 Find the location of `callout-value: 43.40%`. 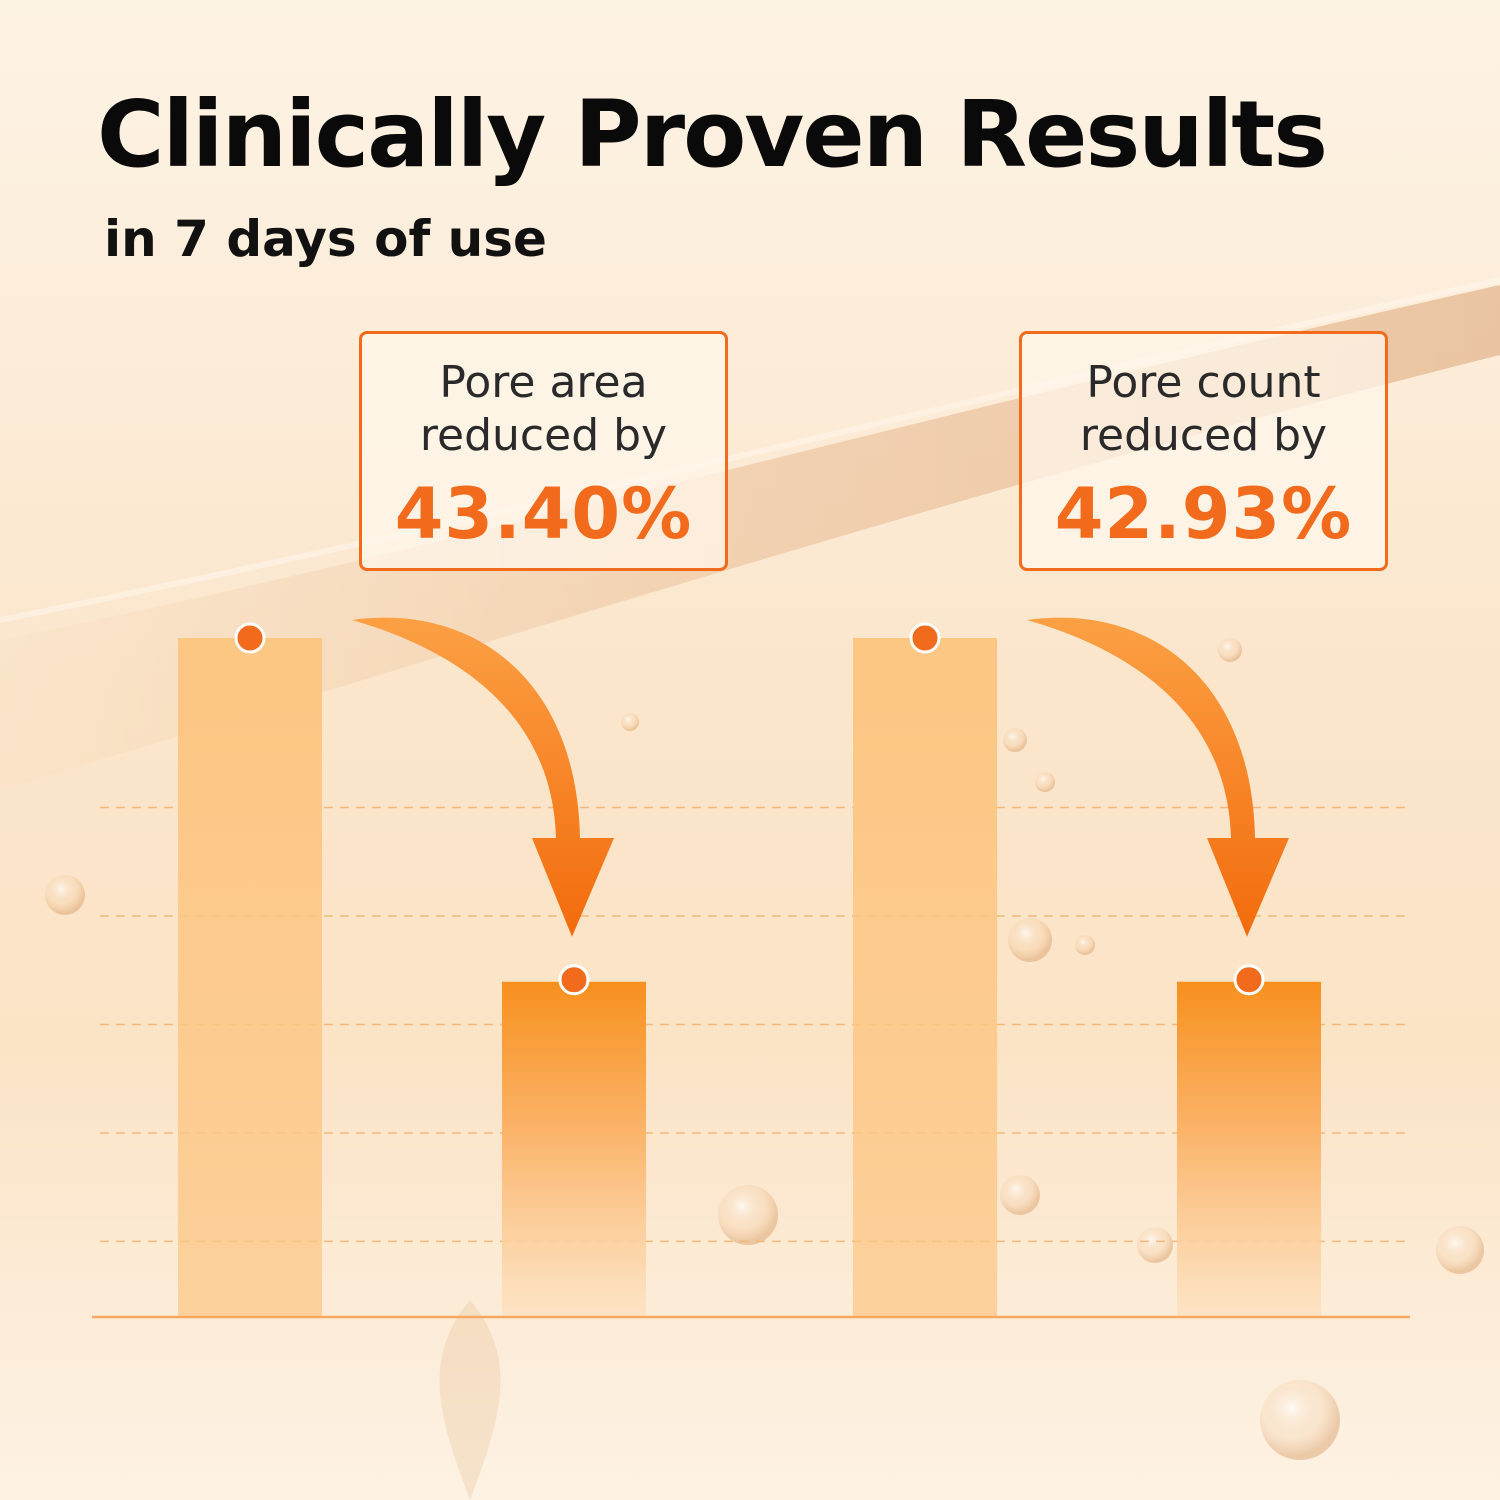

callout-value: 43.40% is located at coordinates (543, 514).